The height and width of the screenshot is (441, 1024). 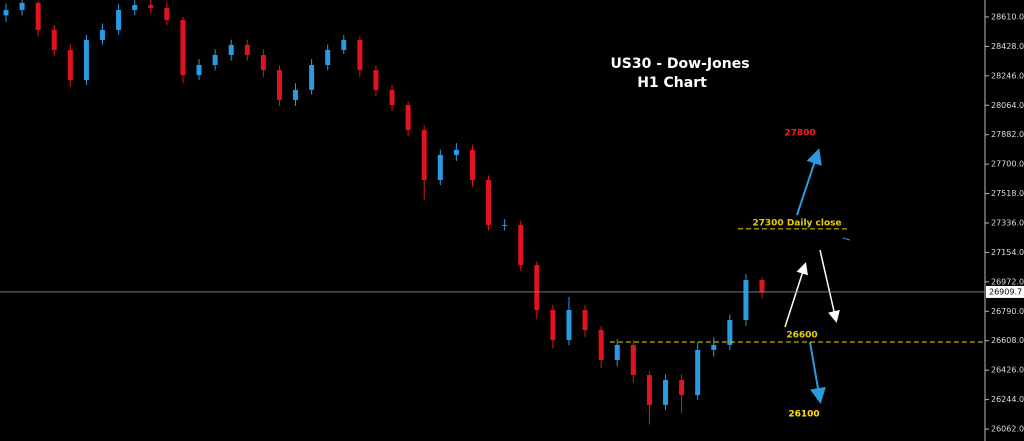 I want to click on arrow-up-white, so click(x=796, y=295).